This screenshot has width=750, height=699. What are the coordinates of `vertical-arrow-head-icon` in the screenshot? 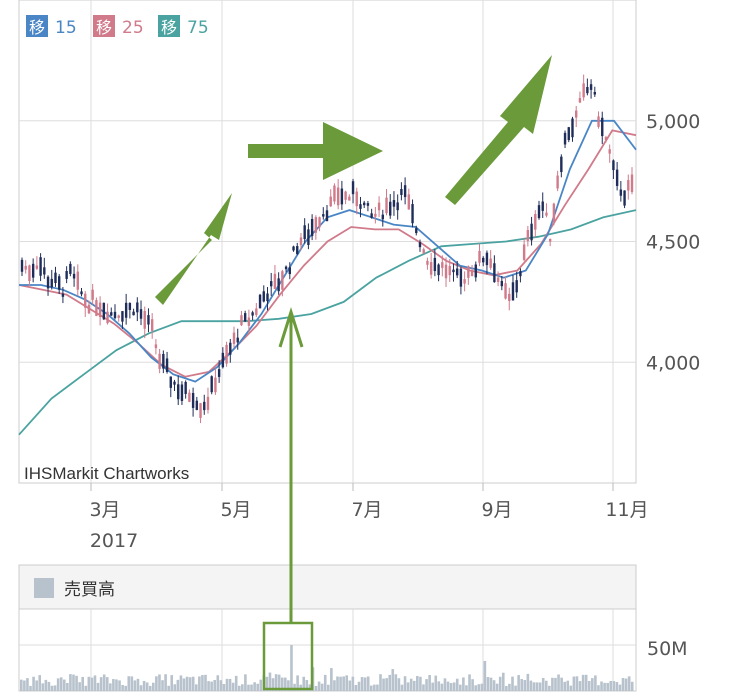 It's located at (291, 327).